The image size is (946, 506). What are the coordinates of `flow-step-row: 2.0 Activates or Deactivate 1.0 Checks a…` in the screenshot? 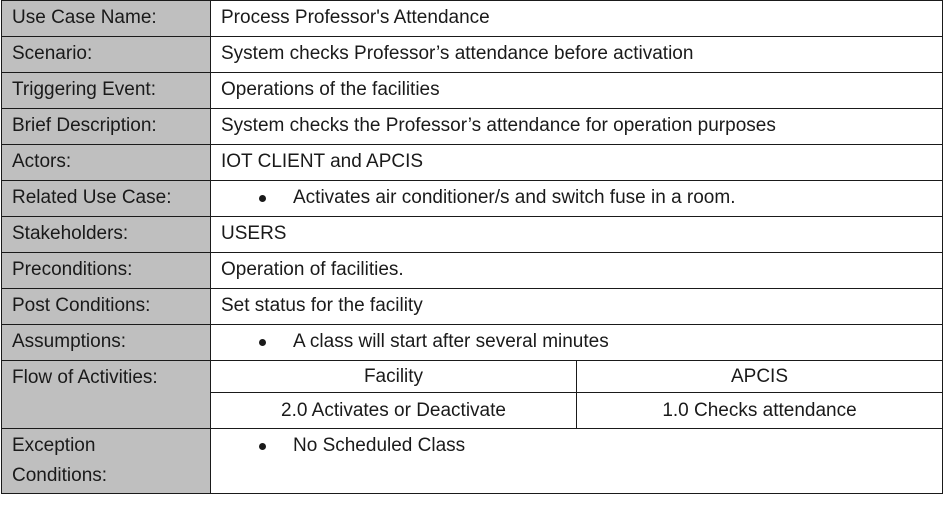 It's located at (576, 410).